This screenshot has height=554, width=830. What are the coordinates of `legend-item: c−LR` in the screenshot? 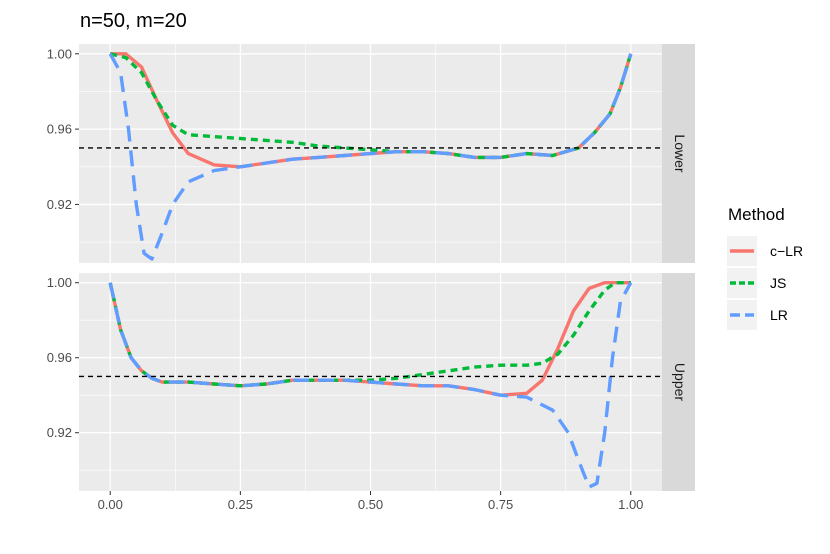 It's located at (765, 251).